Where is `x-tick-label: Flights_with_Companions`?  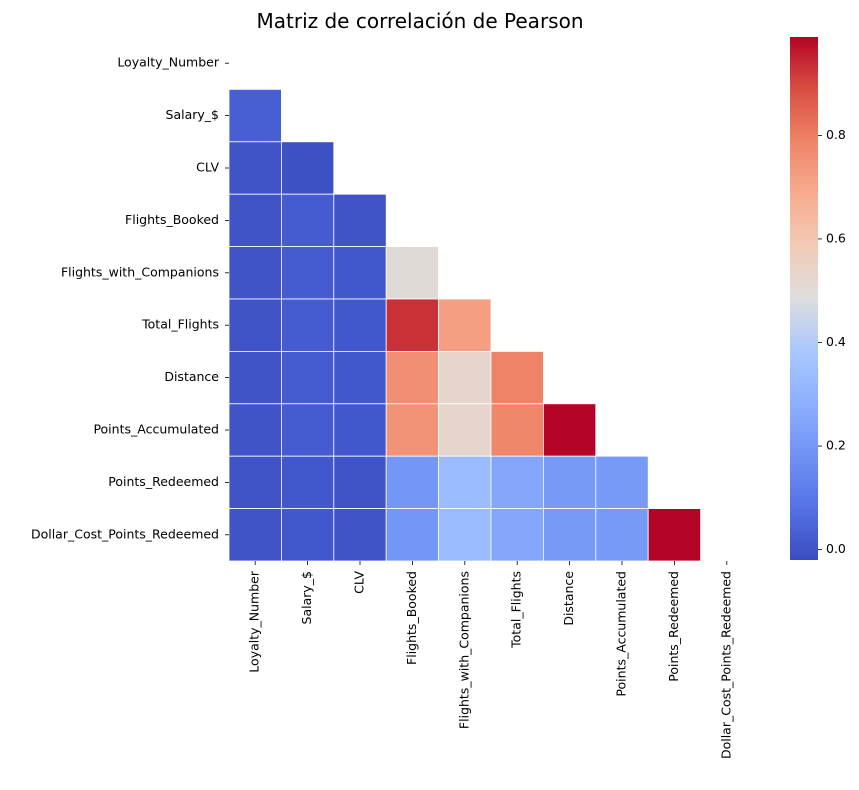
x-tick-label: Flights_with_Companions is located at coordinates (463, 650).